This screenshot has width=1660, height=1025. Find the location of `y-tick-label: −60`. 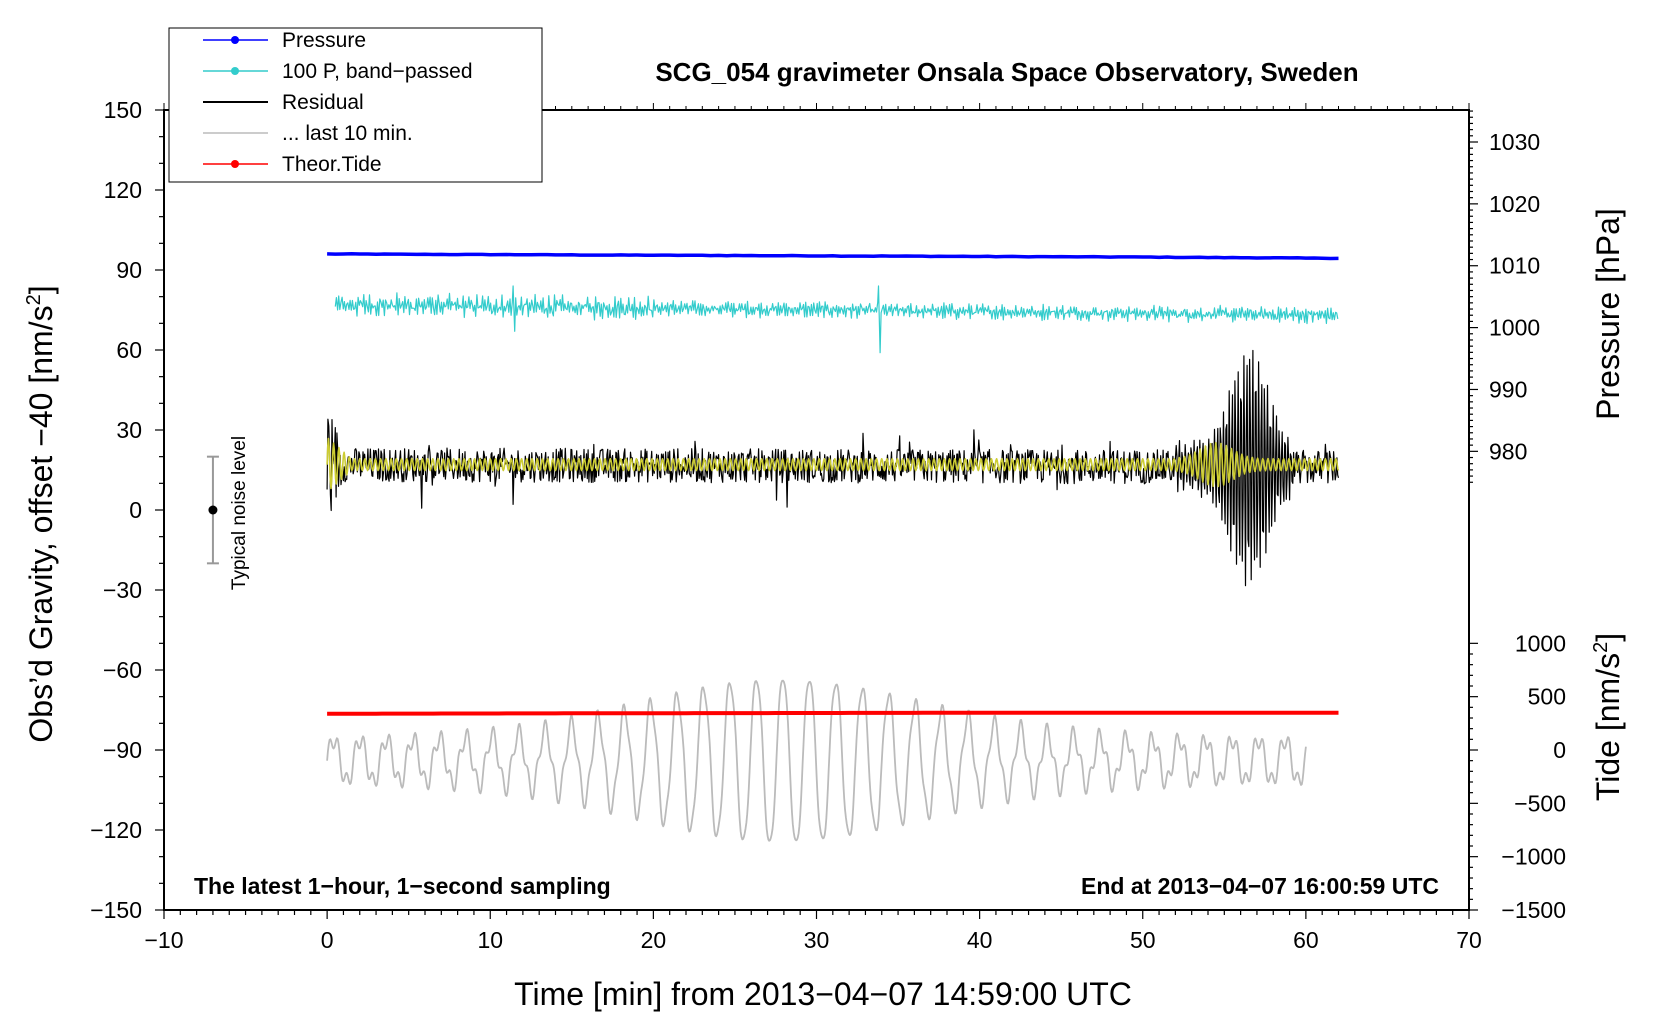

y-tick-label: −60 is located at coordinates (122, 670).